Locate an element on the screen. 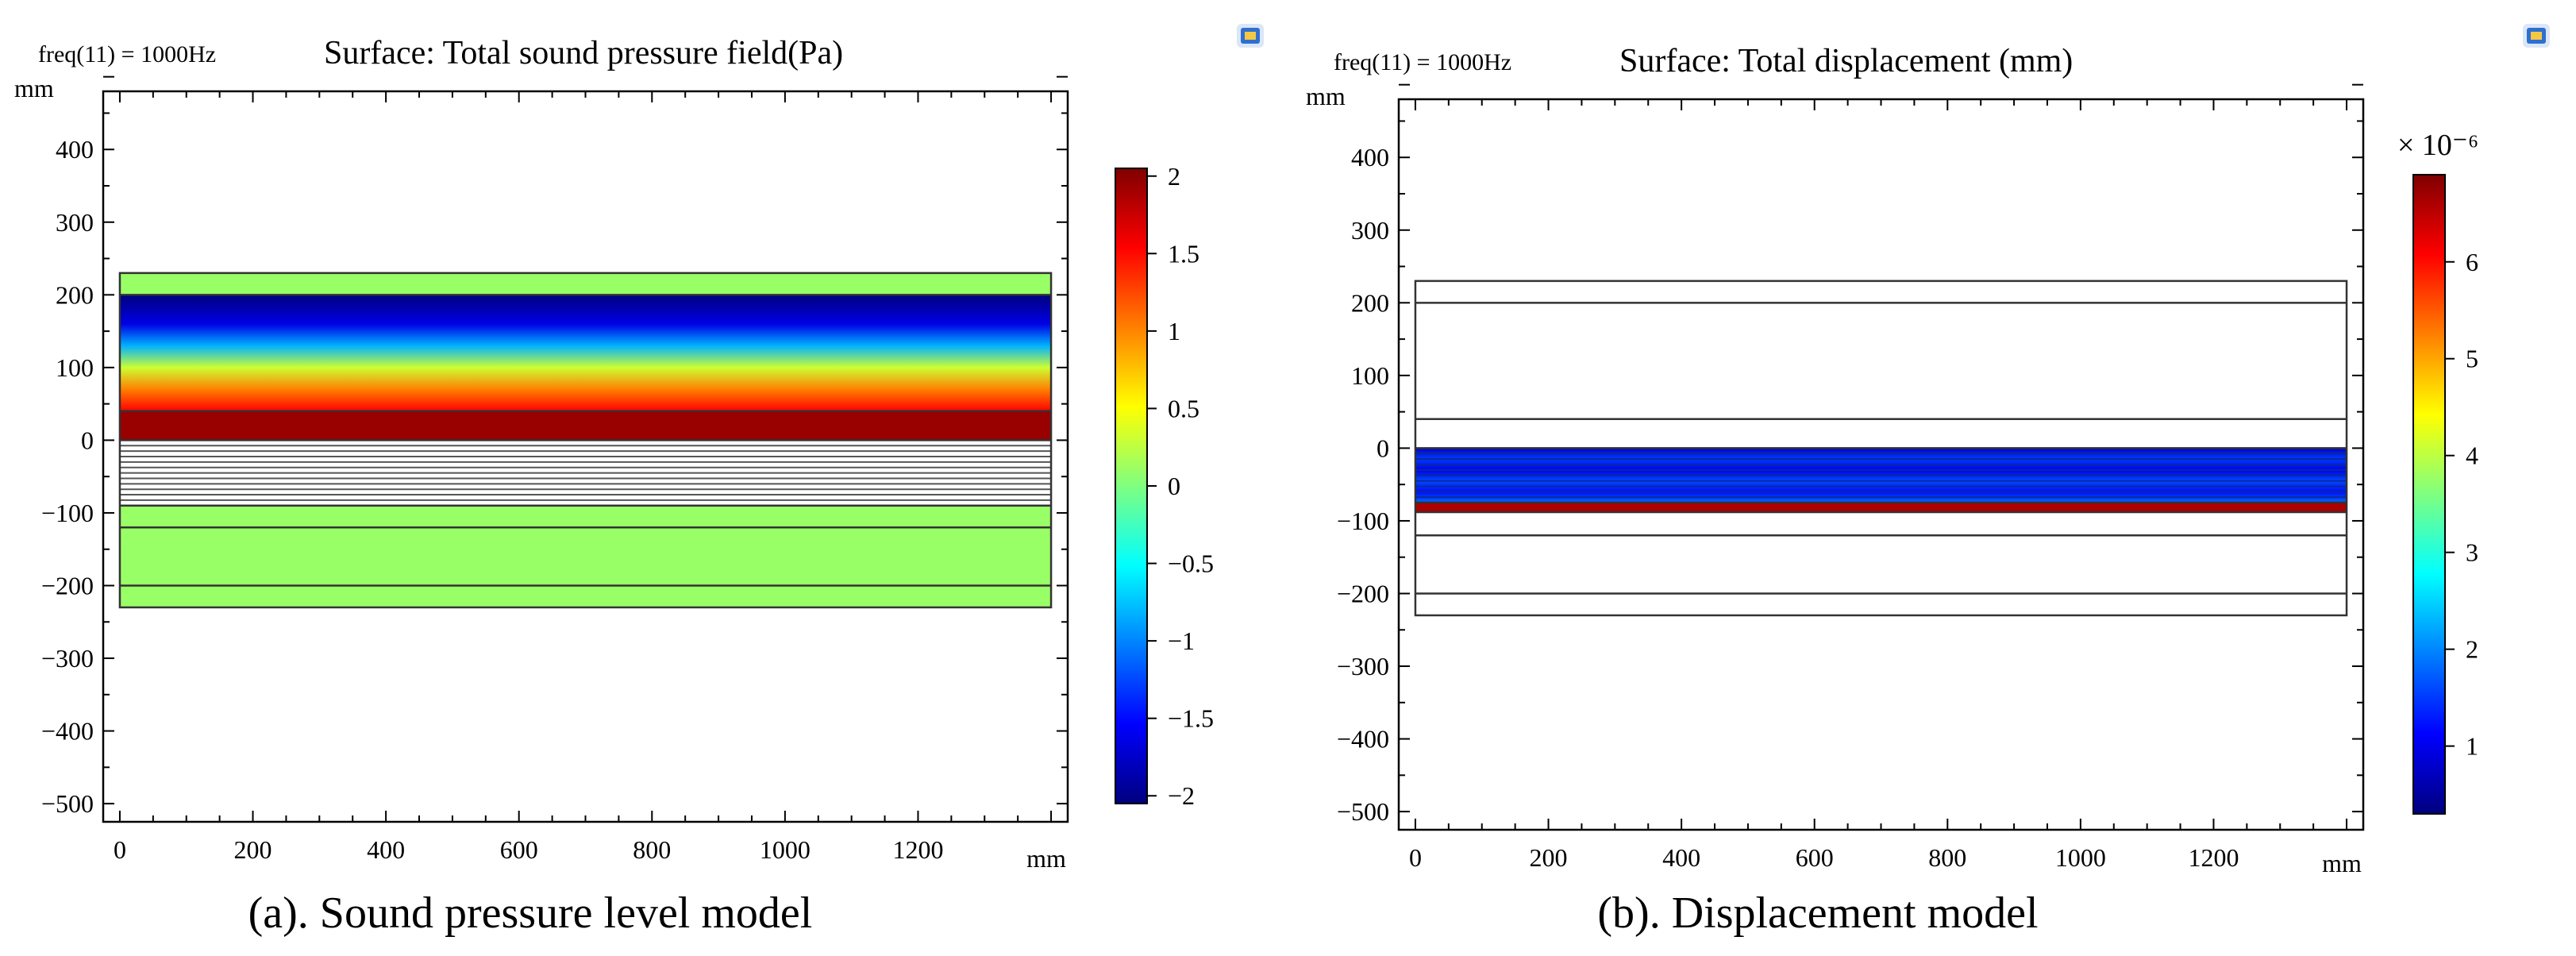  x-tick-labels-a: 0 200 400 600 800 1000 1200 is located at coordinates (529, 849).